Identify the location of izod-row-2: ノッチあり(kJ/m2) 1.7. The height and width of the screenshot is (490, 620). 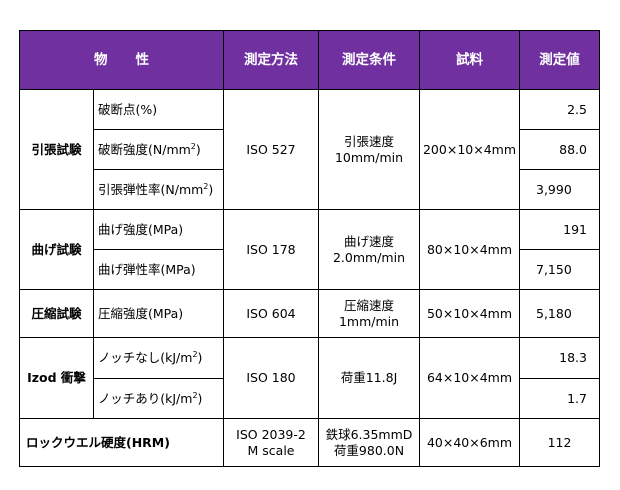
(310, 398).